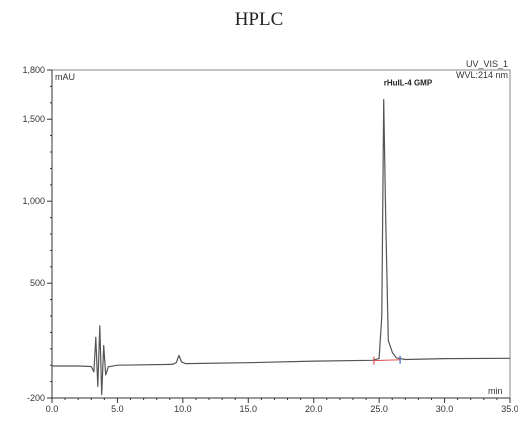  What do you see at coordinates (117, 409) in the screenshot?
I see `x-tick-label: 5.0` at bounding box center [117, 409].